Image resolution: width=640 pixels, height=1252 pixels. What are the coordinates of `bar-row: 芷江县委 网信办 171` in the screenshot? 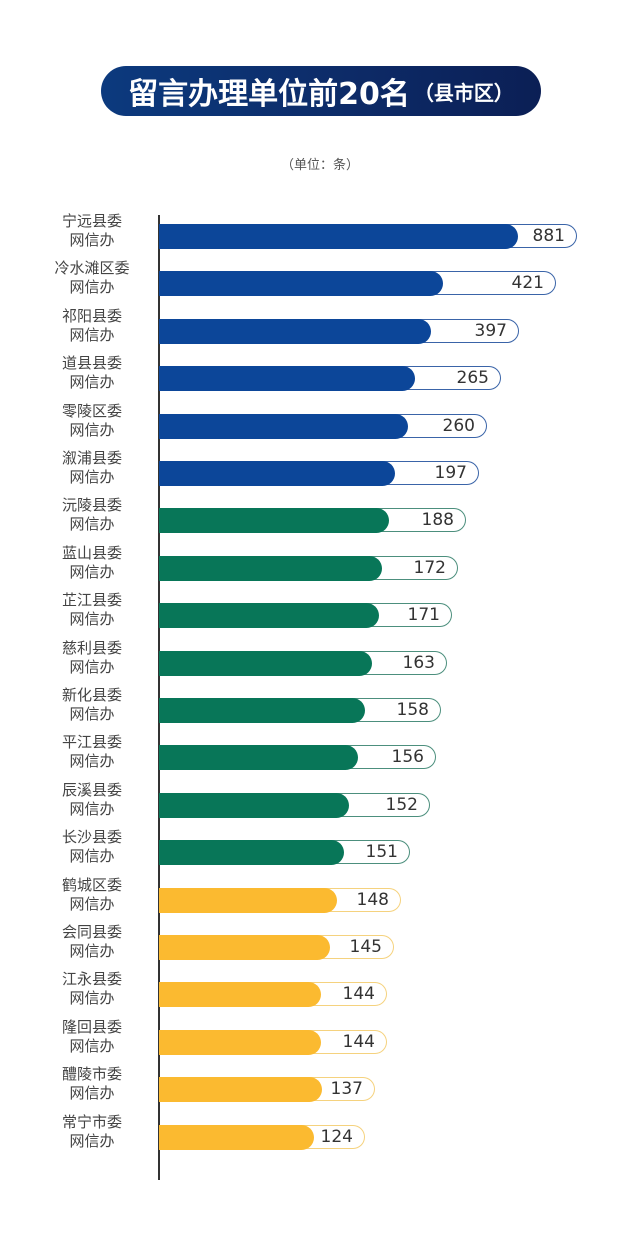 It's located at (320, 614).